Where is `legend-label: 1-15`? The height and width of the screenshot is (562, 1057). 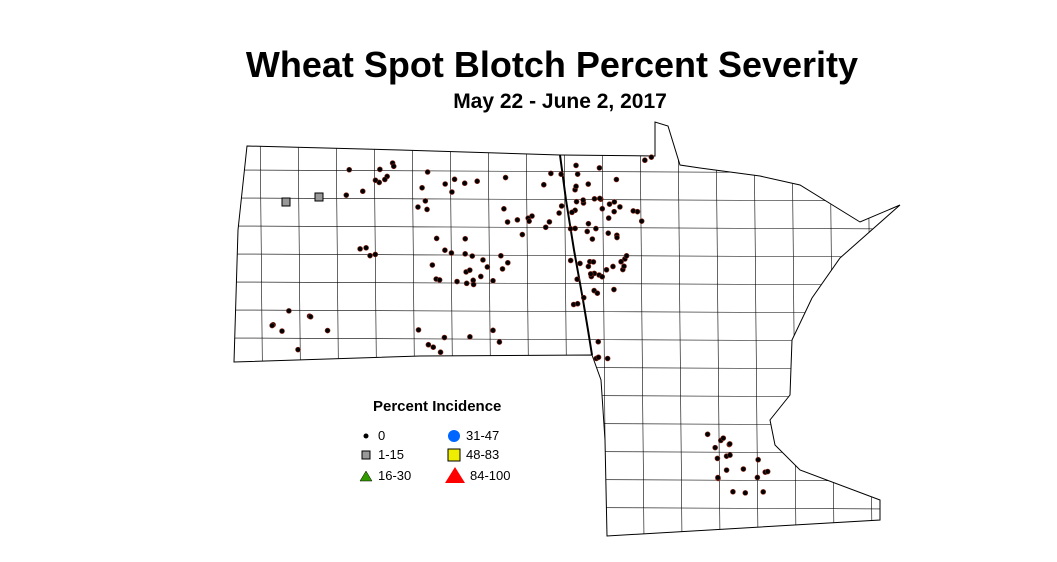 legend-label: 1-15 is located at coordinates (391, 454).